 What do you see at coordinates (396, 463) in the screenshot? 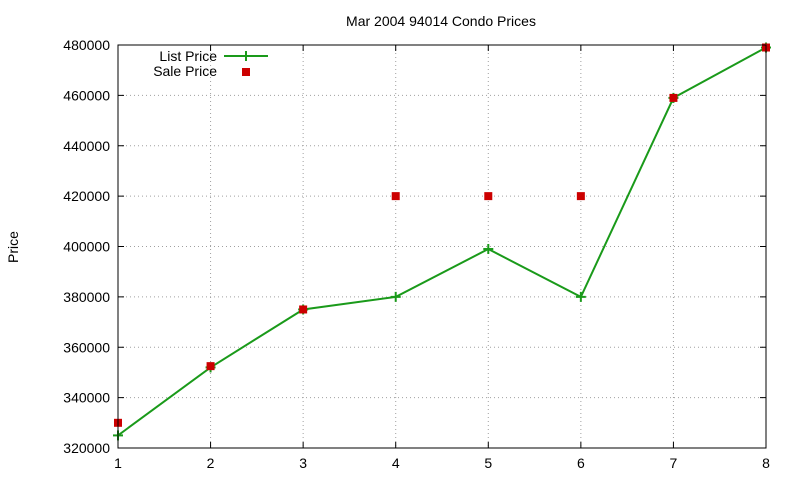
I see `x-tick-label: 4` at bounding box center [396, 463].